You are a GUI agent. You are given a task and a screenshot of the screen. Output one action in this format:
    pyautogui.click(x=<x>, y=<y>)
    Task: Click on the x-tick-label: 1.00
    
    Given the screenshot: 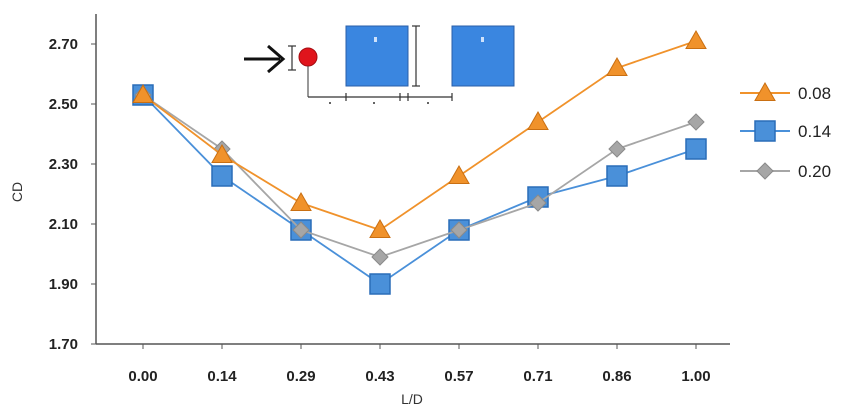 What is the action you would take?
    pyautogui.click(x=695, y=376)
    